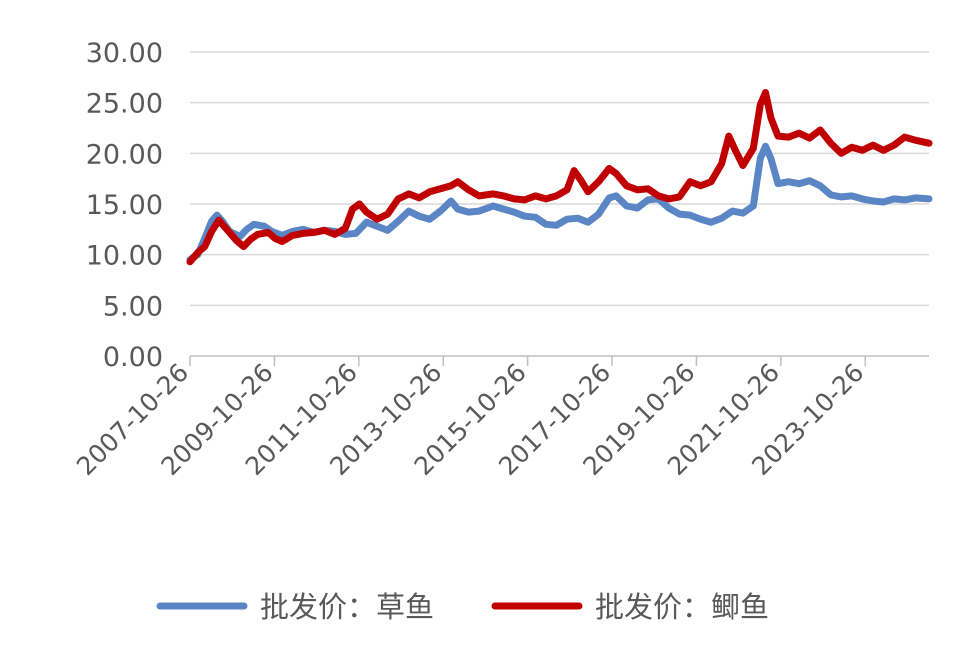 This screenshot has height=671, width=980. I want to click on legend-label: 批发价：草鱼, so click(347, 607).